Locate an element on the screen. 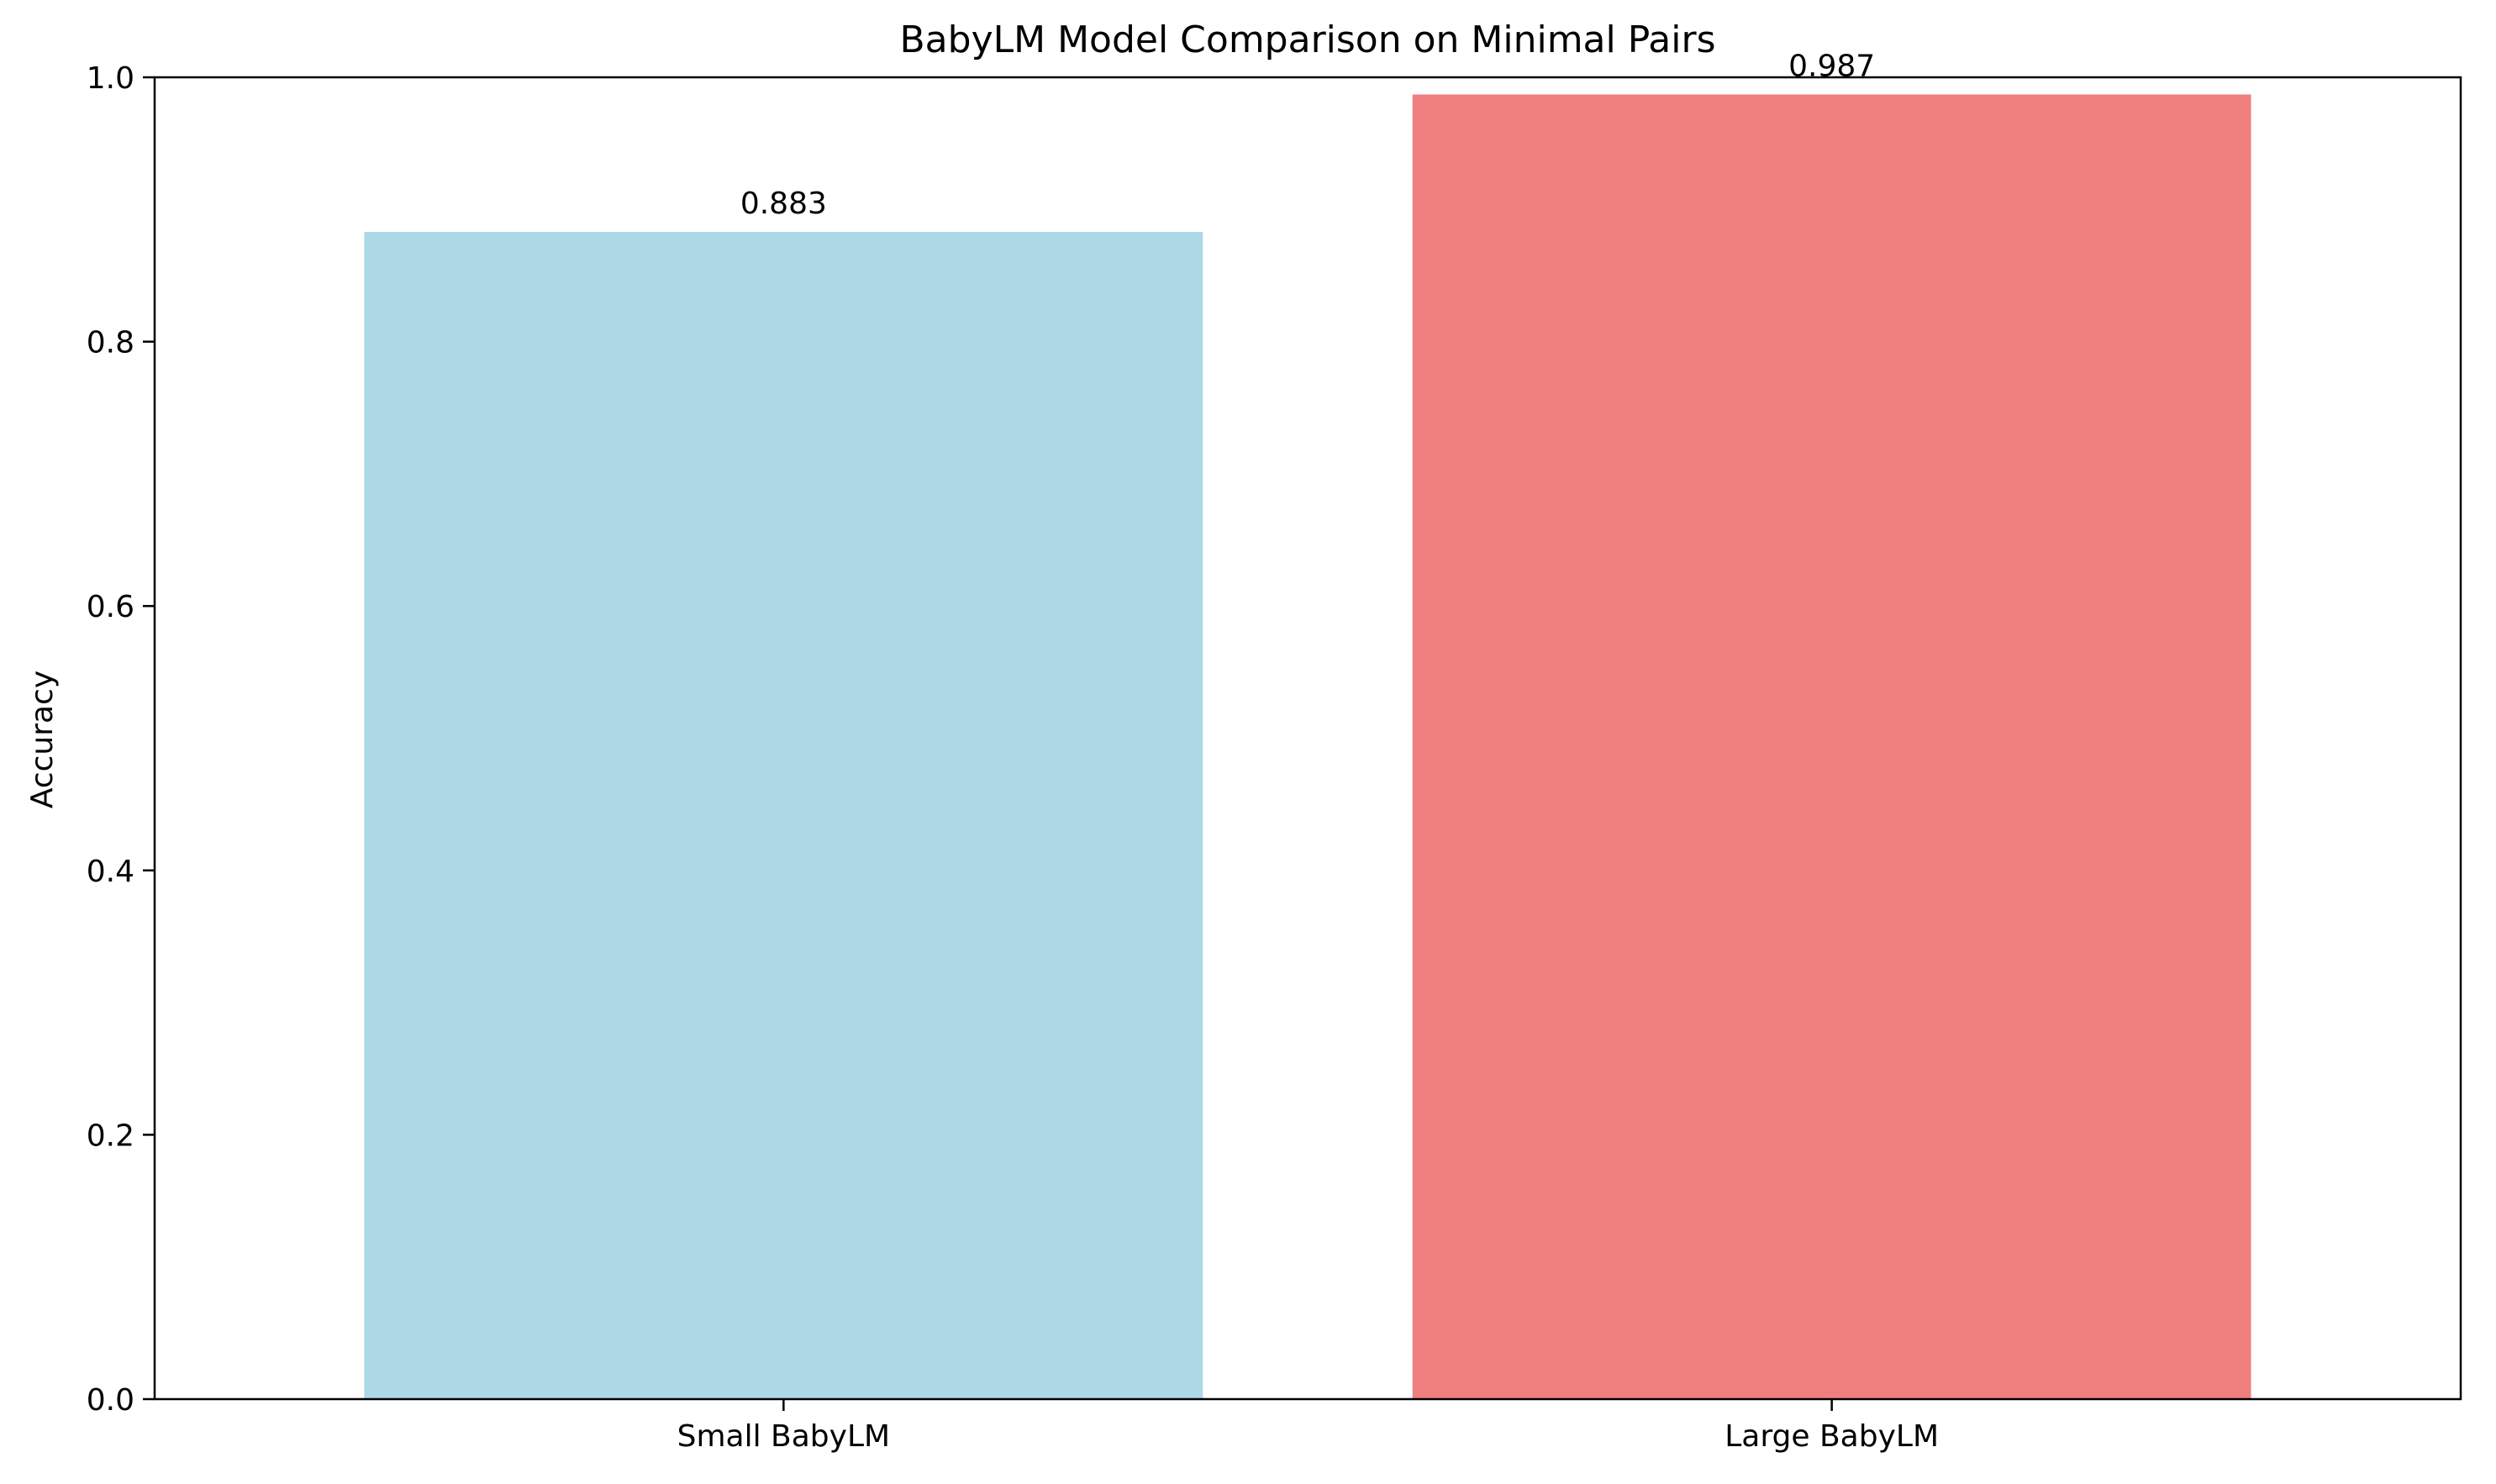 The height and width of the screenshot is (1484, 2496). x-tick-label: Small BabyLM is located at coordinates (784, 1437).